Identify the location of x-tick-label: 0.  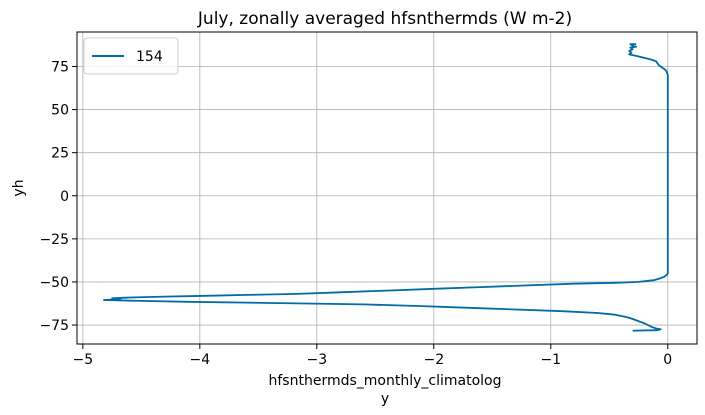
(667, 360).